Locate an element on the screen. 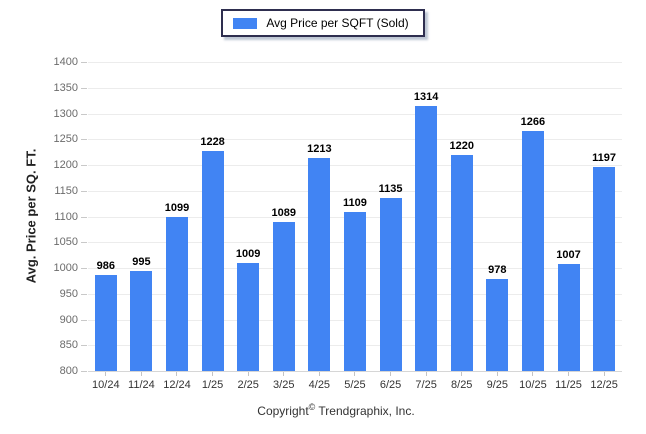 The width and height of the screenshot is (646, 434). bar-slot: 978 is located at coordinates (498, 216).